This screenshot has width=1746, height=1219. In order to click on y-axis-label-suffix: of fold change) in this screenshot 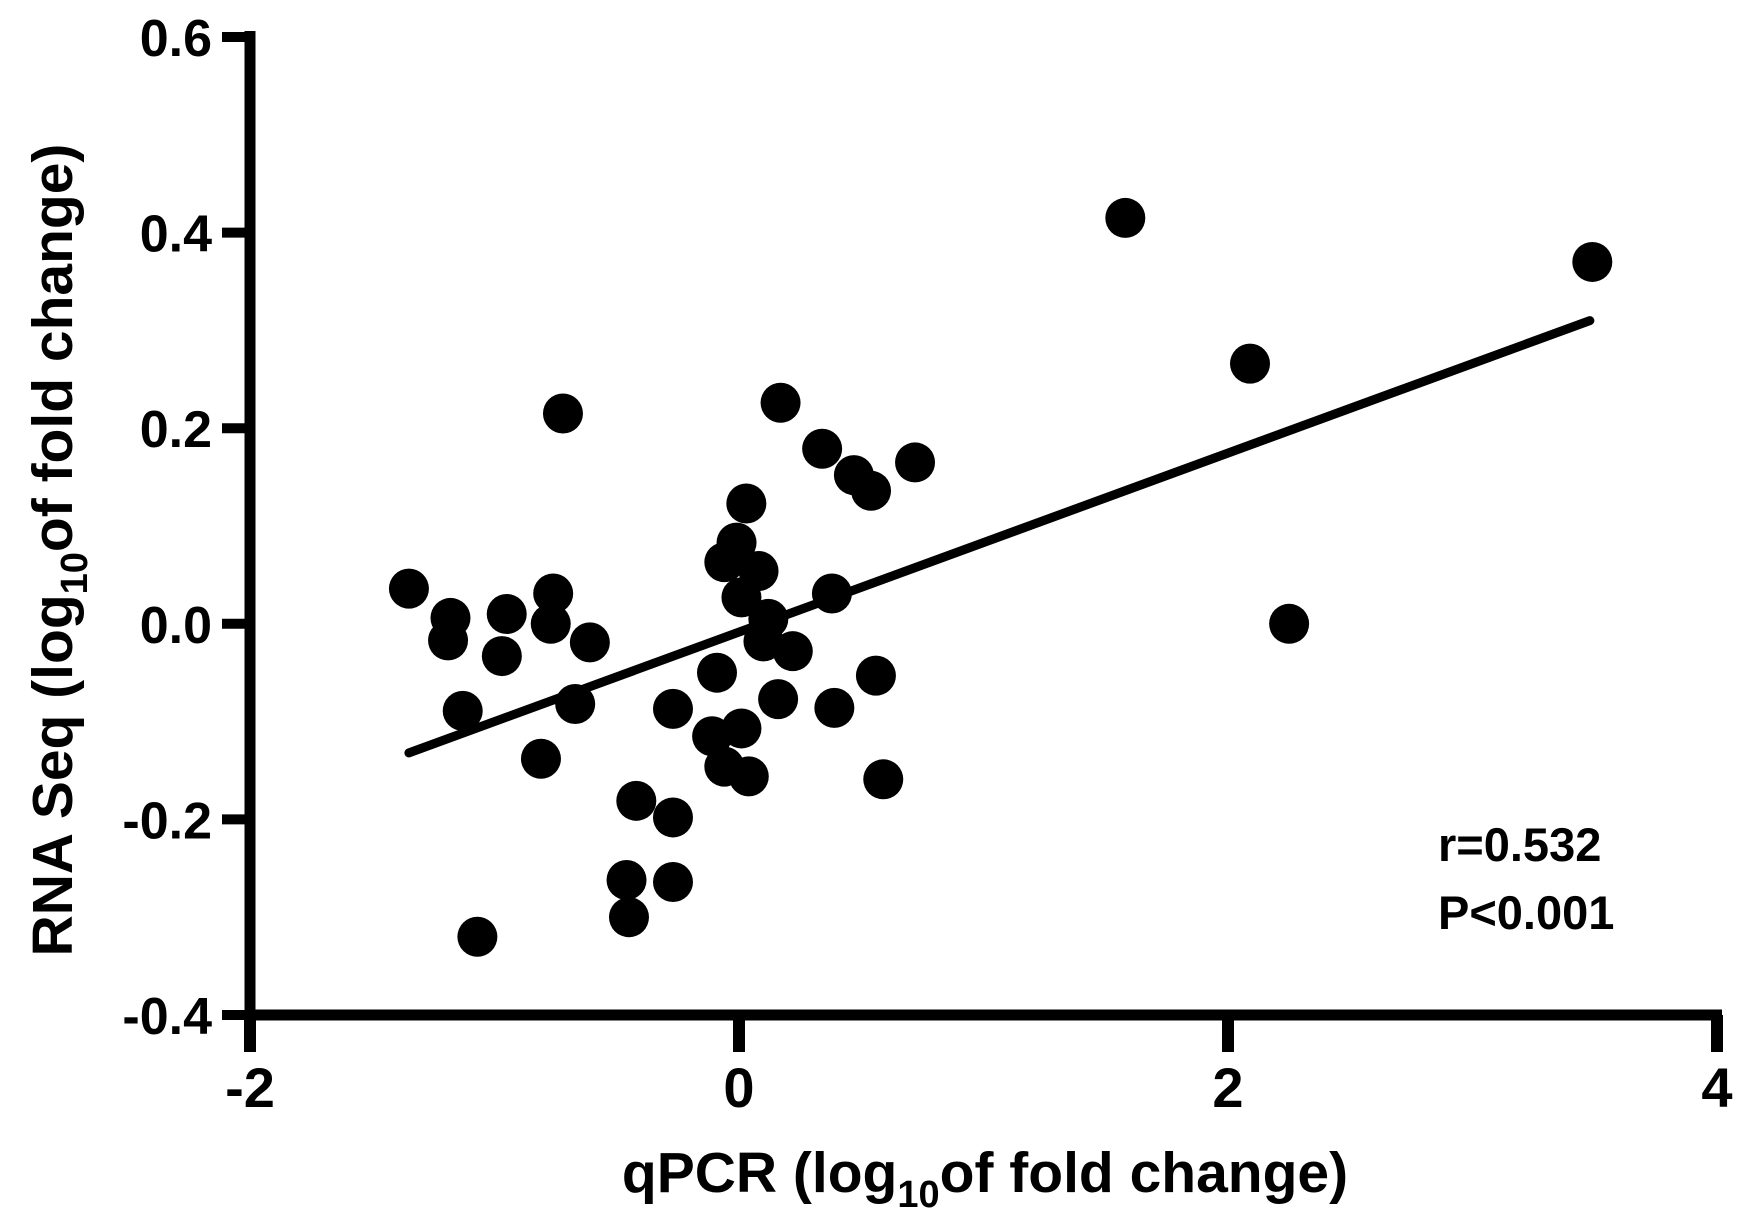, I will do `click(53, 348)`.